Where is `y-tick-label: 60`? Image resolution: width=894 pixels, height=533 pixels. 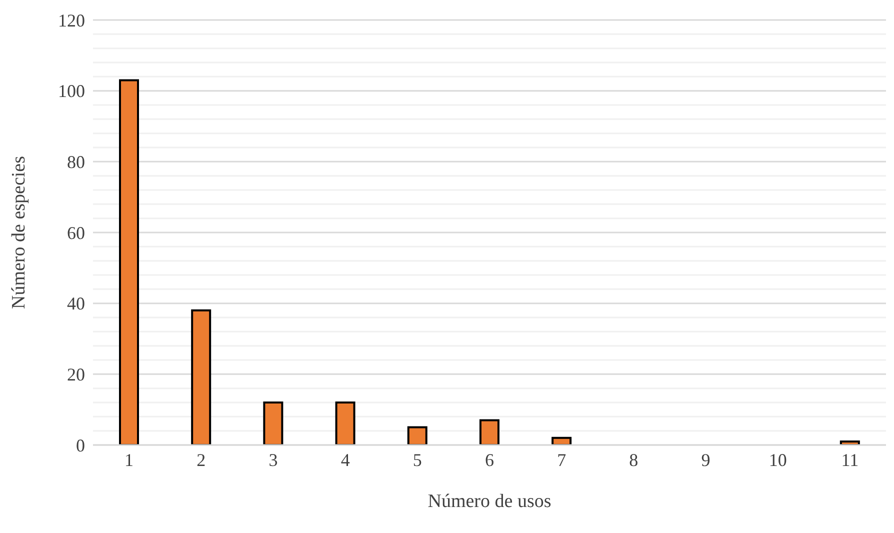
y-tick-label: 60 is located at coordinates (76, 232).